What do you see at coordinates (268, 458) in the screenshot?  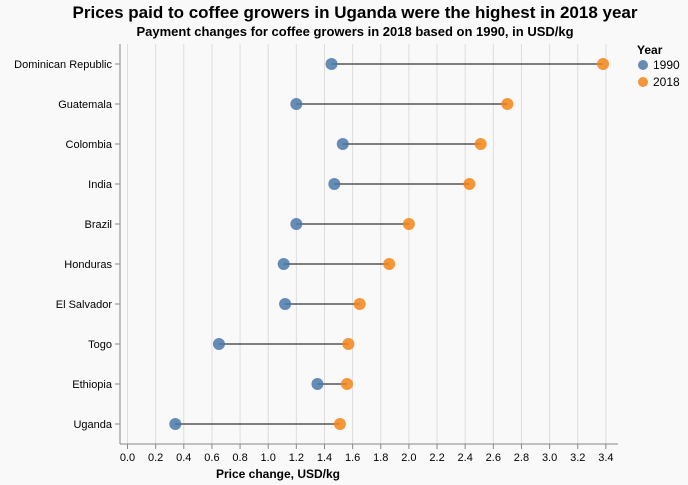 I see `x-tick-label: 1.0` at bounding box center [268, 458].